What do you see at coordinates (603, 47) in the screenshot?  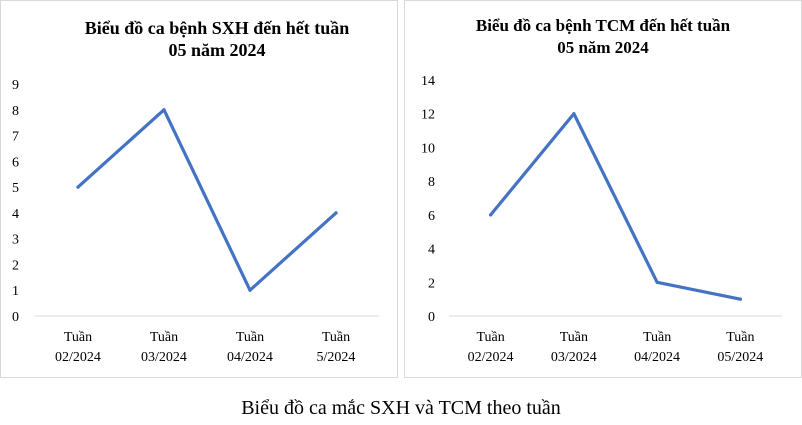 I see `tcm-chart-title-line-2: 05 năm 2024` at bounding box center [603, 47].